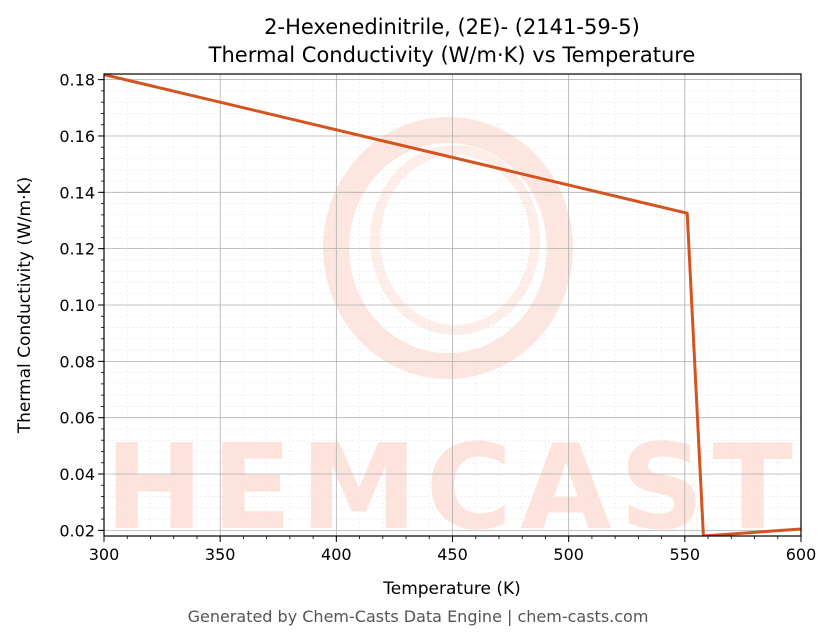 The width and height of the screenshot is (836, 644). What do you see at coordinates (77, 305) in the screenshot?
I see `y-tick-label: 0.10` at bounding box center [77, 305].